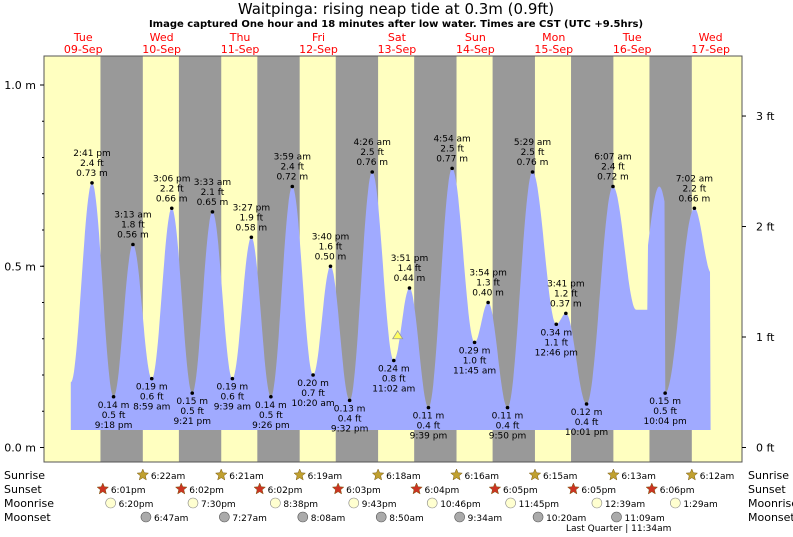  I want to click on tide-label-line: 3:13 am, so click(132, 216).